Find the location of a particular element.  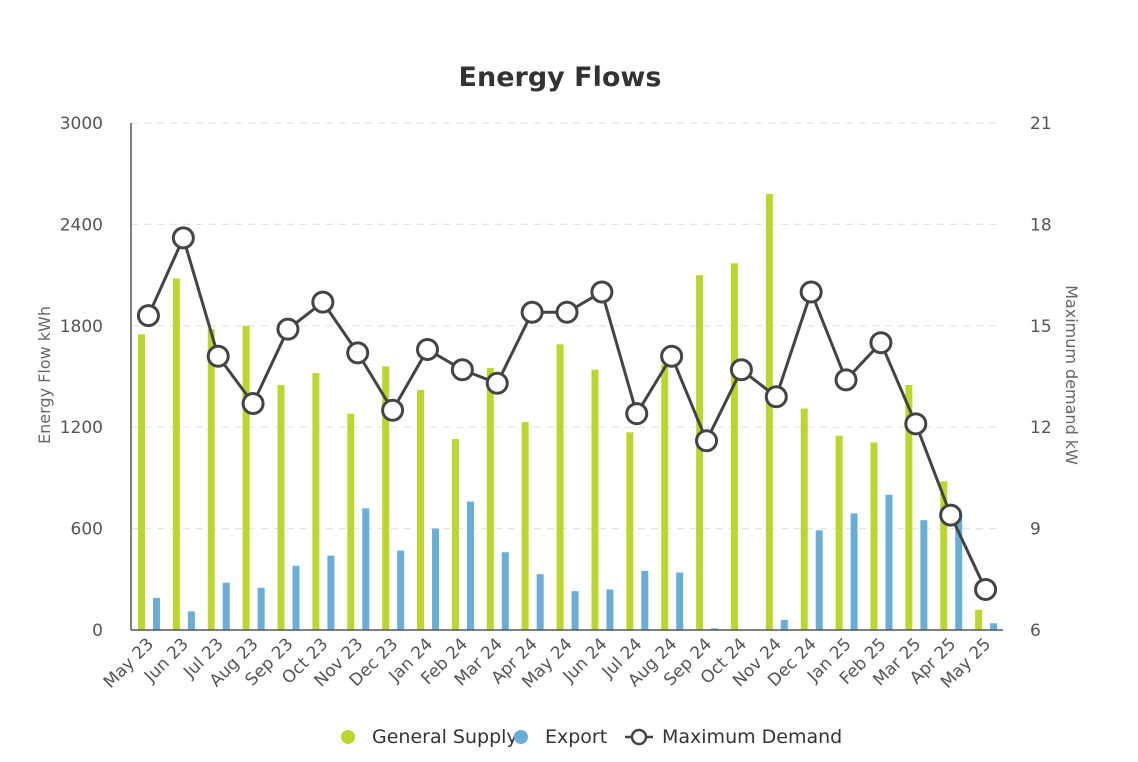

y-left-tick-label: 1200 is located at coordinates (81, 428).